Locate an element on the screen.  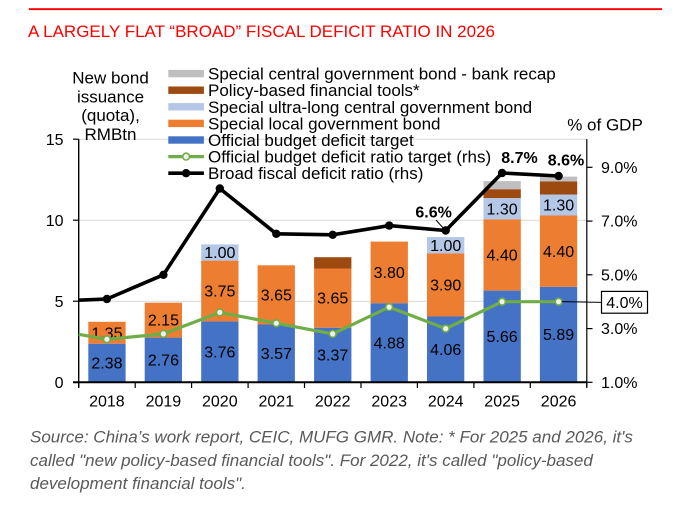
svg-text: 0 is located at coordinates (59, 383).